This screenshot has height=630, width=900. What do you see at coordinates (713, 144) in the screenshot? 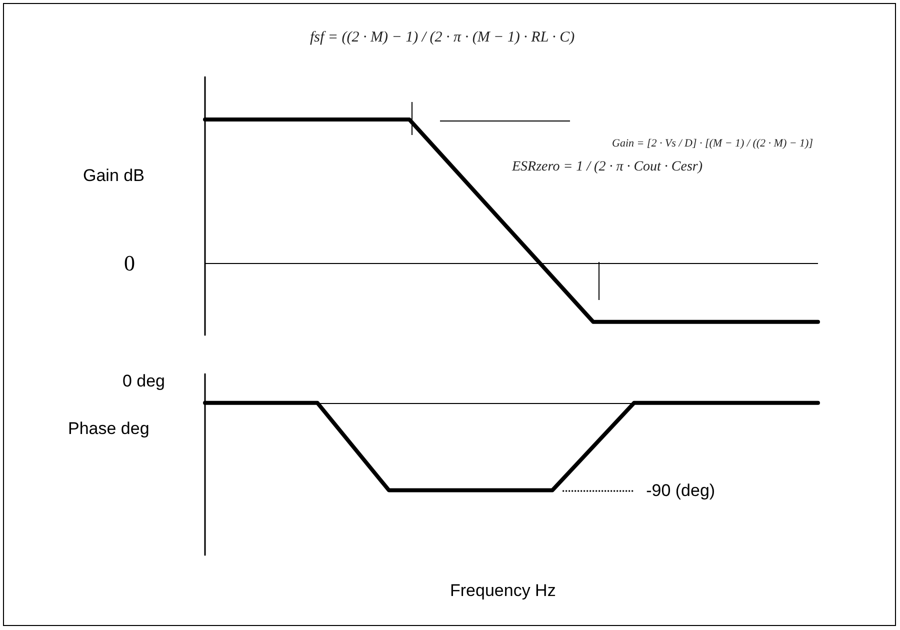
I see `annotation: Gain = [2 · Vs / D] · [(M − 1) / ((2 · M) − 1)]` at bounding box center [713, 144].